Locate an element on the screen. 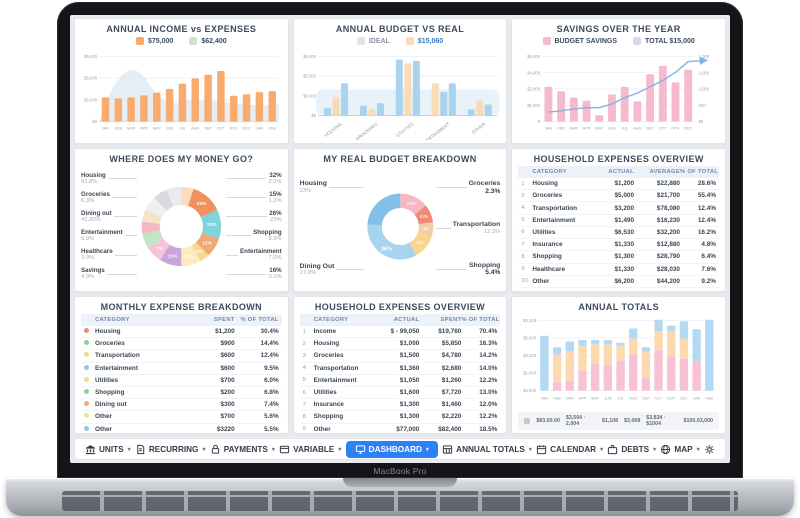 The height and width of the screenshot is (518, 800). chart-legend: $75,000 $62,400 is located at coordinates (181, 41).